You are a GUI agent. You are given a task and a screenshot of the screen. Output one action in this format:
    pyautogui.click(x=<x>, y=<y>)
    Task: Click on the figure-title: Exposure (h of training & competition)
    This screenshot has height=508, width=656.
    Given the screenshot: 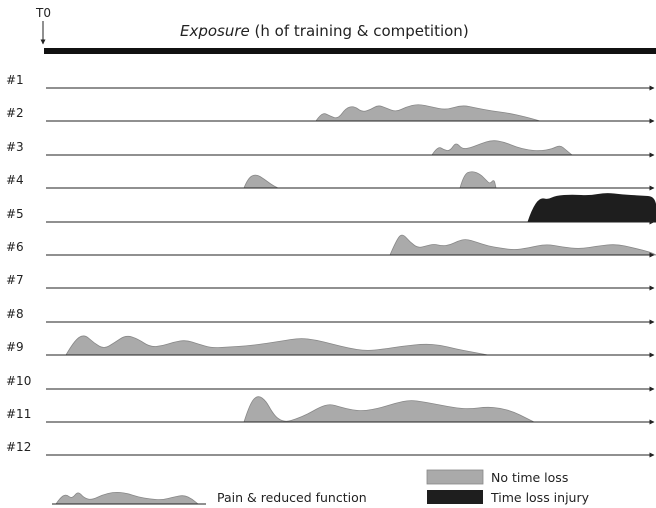 What is the action you would take?
    pyautogui.click(x=324, y=31)
    